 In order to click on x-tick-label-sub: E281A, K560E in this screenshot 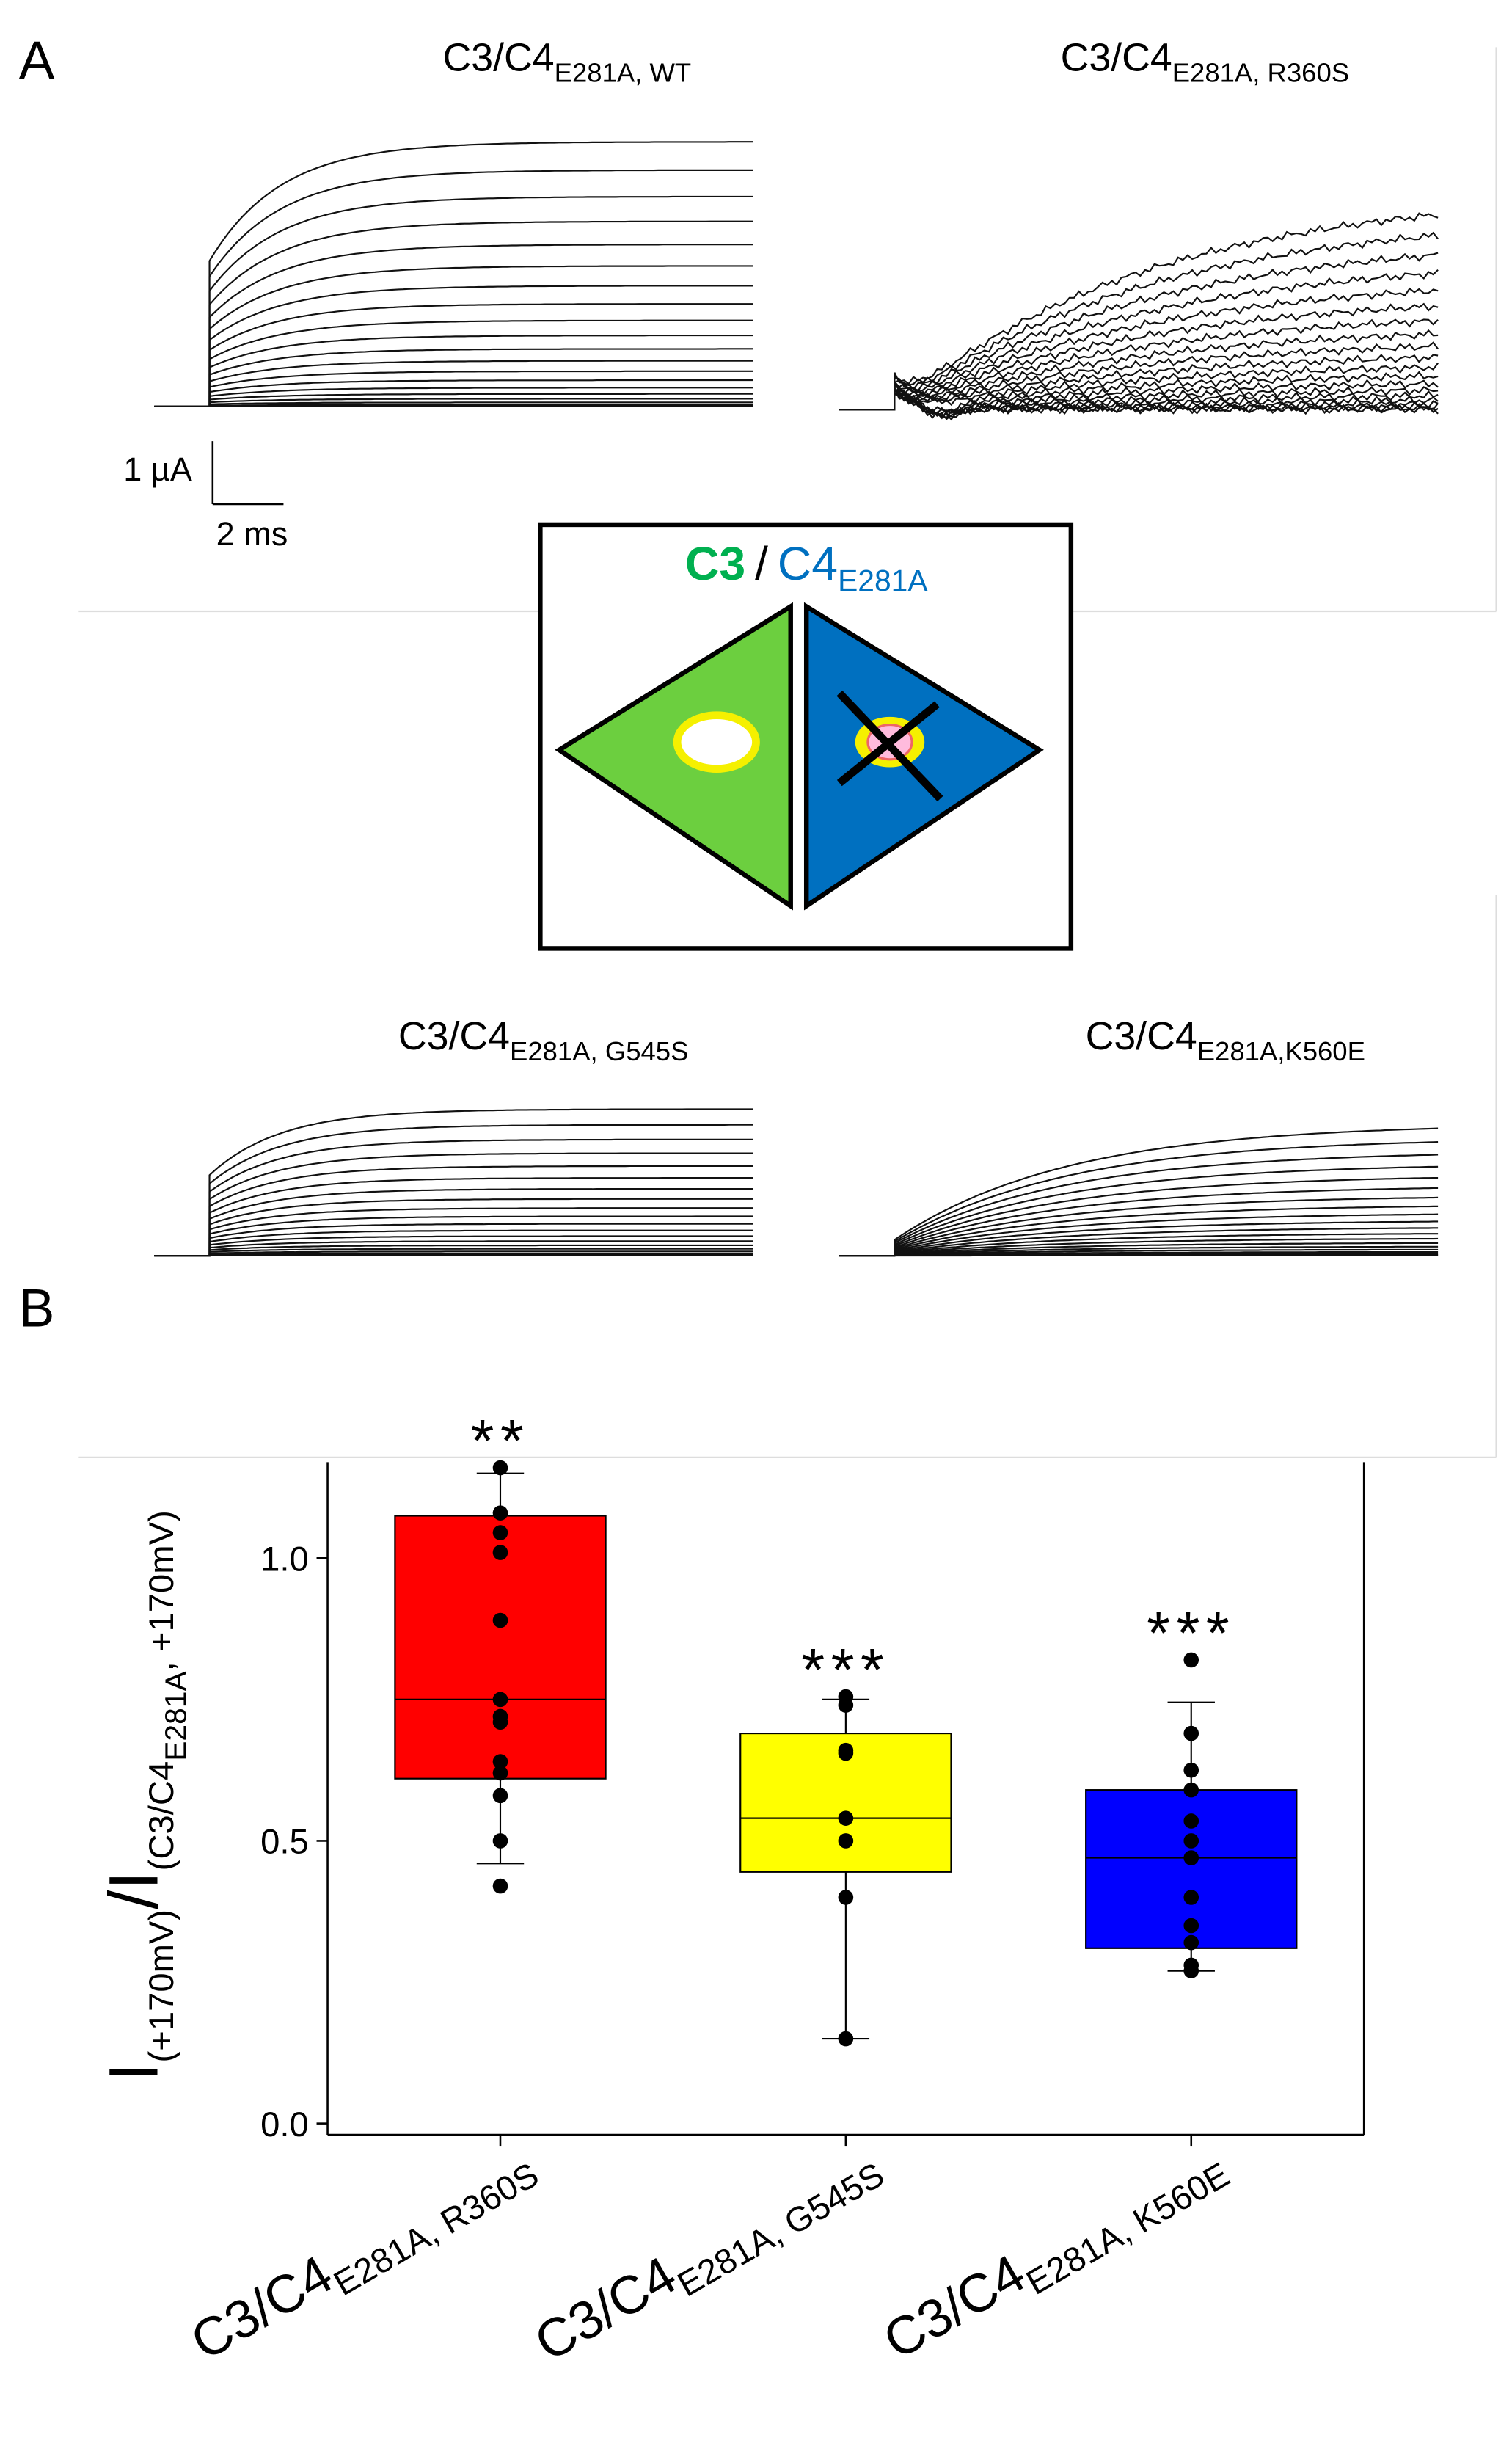, I will do `click(1128, 2229)`.